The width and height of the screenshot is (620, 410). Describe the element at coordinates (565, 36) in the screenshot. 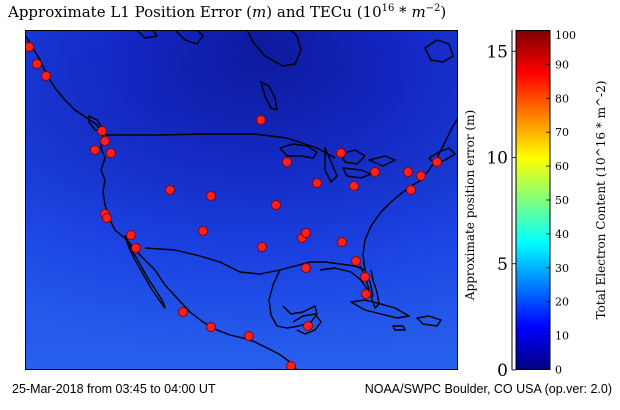

I see `colorbar-tick-label: 100` at that location.